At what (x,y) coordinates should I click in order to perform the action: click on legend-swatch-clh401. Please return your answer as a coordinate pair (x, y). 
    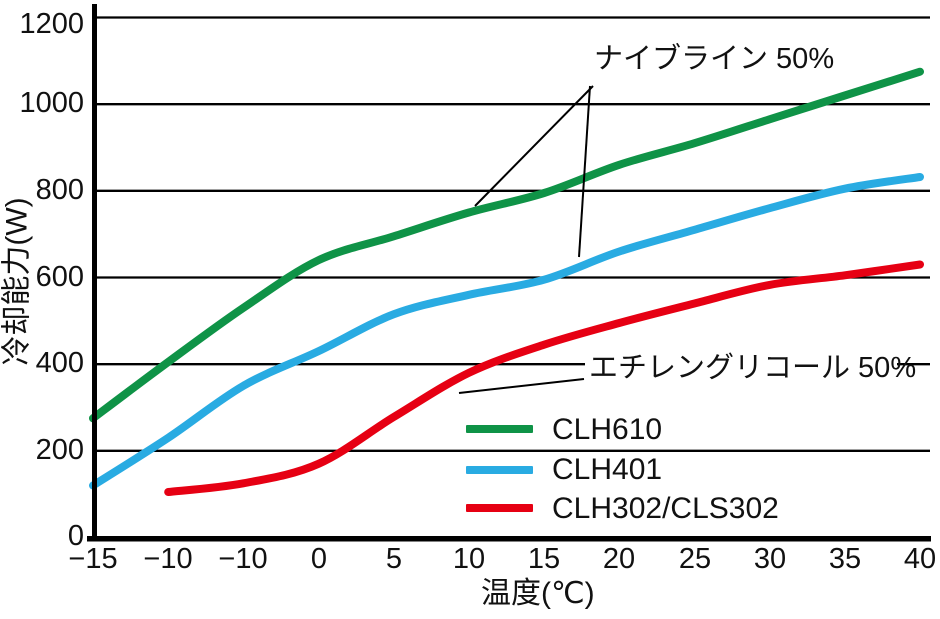
    Looking at the image, I should click on (499, 469).